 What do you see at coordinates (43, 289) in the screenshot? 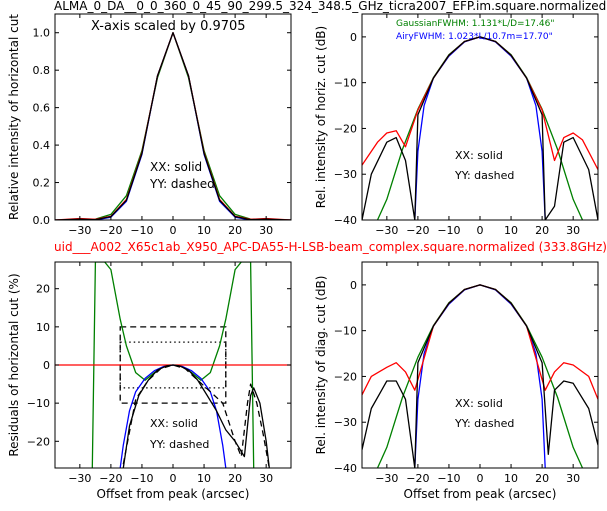
I see `y-tick-label: 20` at bounding box center [43, 289].